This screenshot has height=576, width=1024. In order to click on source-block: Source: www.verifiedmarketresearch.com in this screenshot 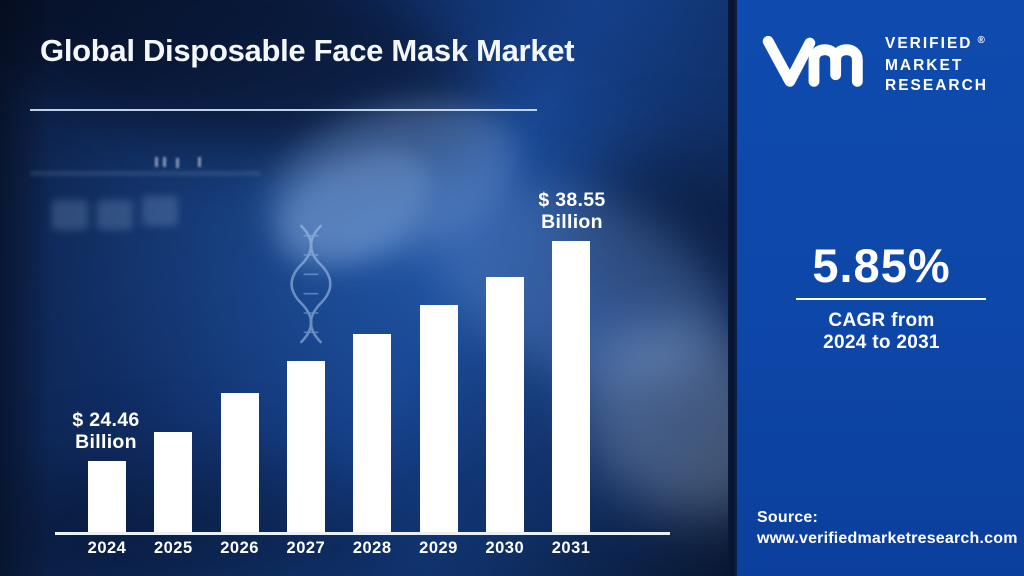, I will do `click(887, 528)`.